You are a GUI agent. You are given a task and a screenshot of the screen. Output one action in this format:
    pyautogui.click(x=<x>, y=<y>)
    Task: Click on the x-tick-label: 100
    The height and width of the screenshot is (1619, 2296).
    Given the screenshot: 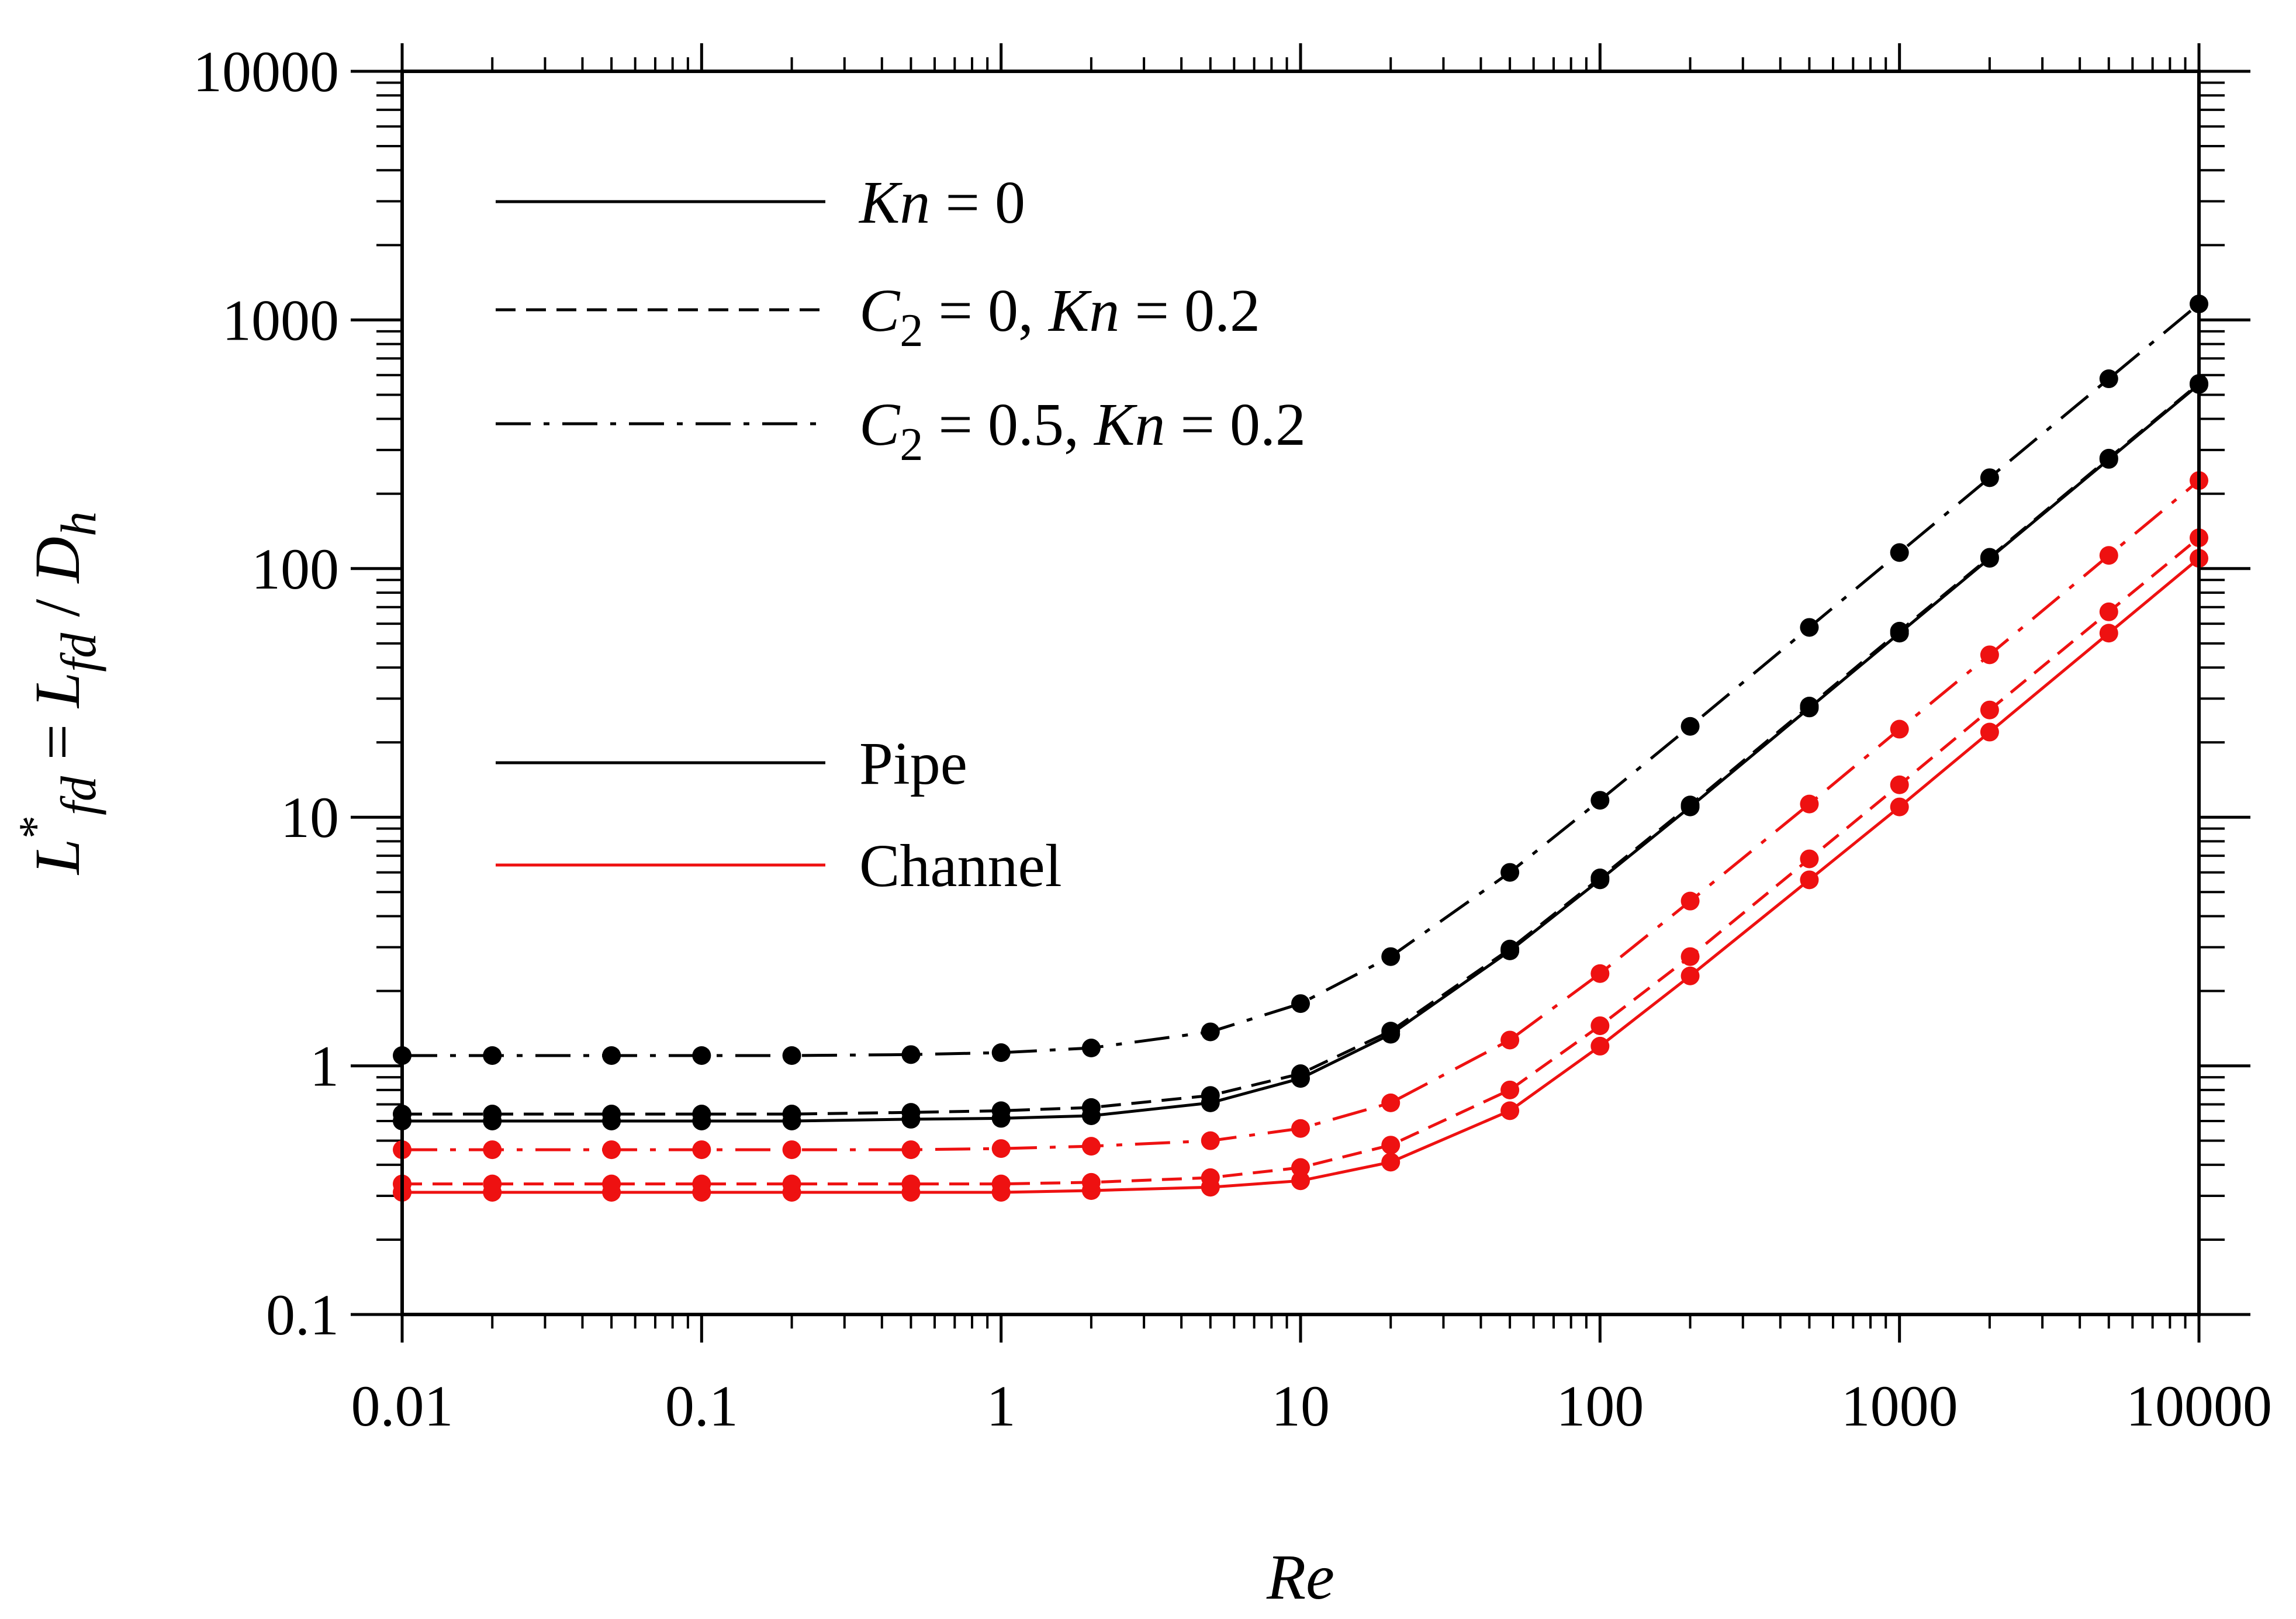 What is the action you would take?
    pyautogui.click(x=1600, y=1406)
    